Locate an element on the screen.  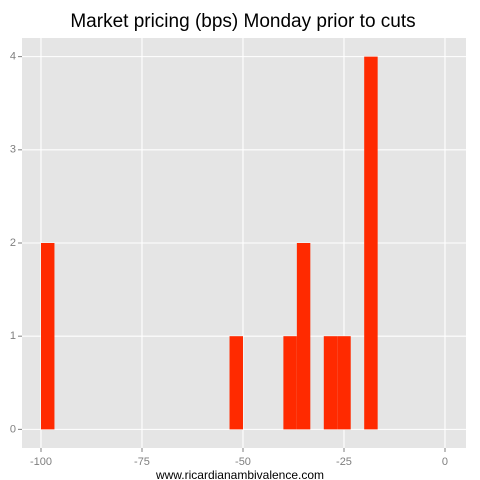
x-tick-label: 0 is located at coordinates (445, 462).